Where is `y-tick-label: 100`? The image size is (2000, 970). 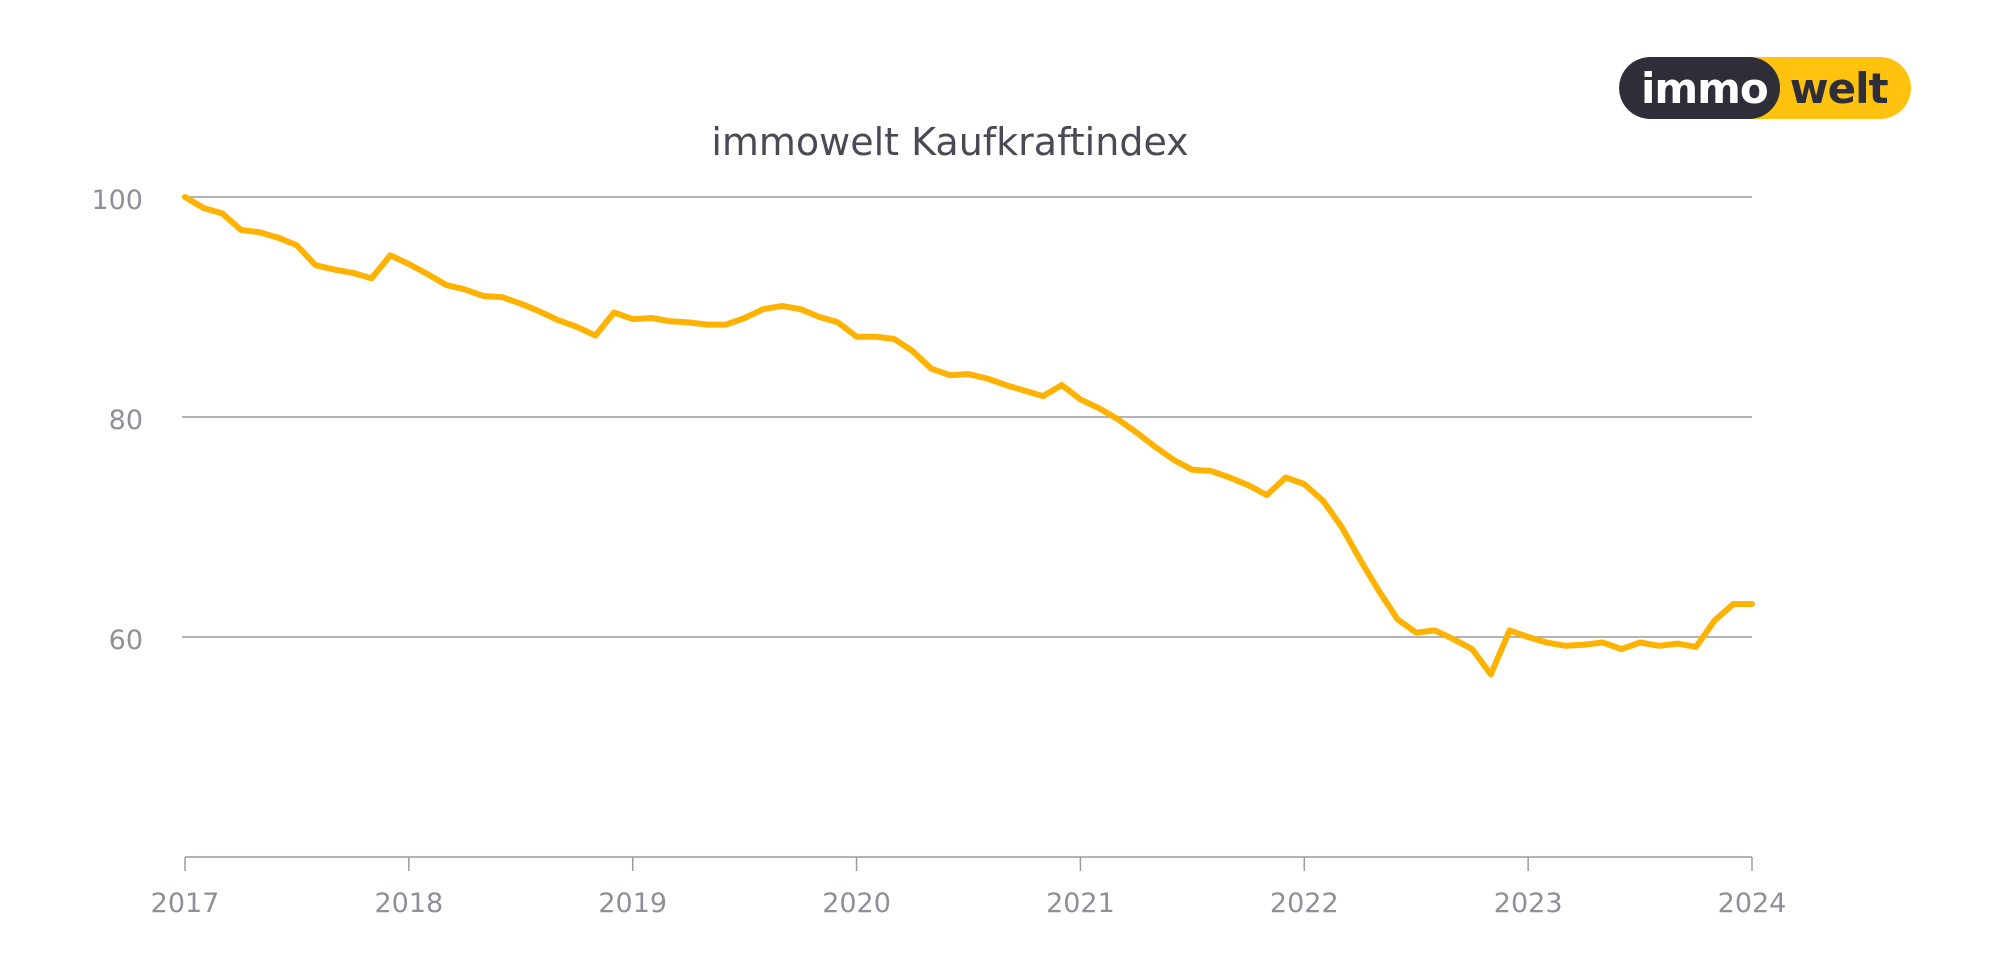
y-tick-label: 100 is located at coordinates (117, 200).